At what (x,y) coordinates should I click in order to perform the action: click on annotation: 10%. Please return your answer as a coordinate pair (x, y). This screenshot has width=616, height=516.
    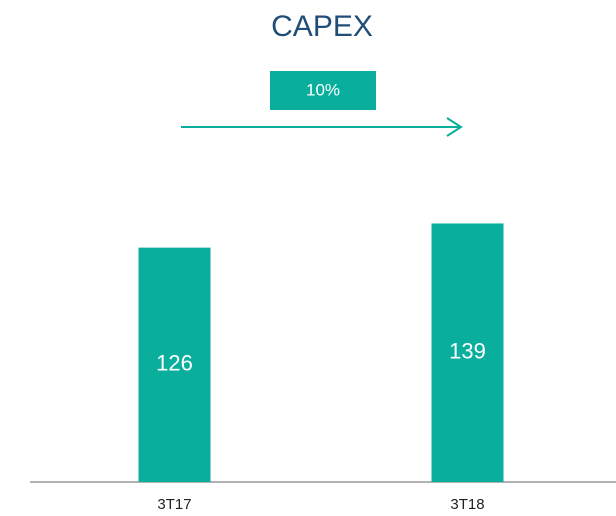
    Looking at the image, I should click on (323, 89).